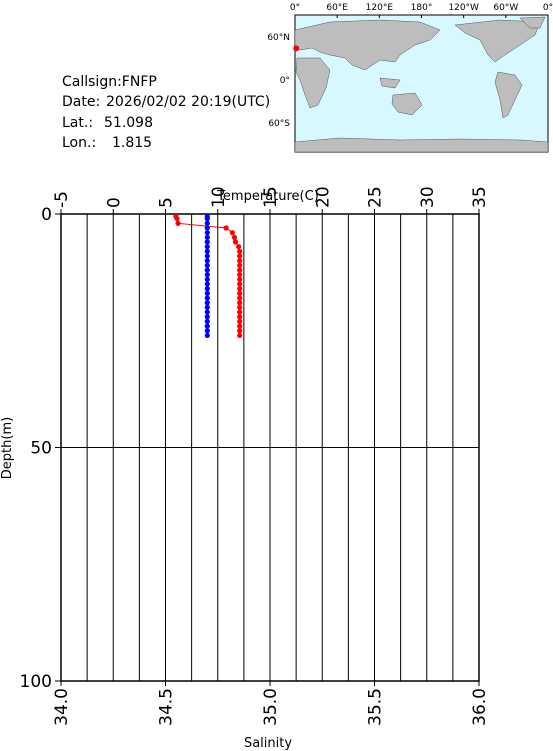 The height and width of the screenshot is (751, 553). I want to click on land-africa, so click(313, 83).